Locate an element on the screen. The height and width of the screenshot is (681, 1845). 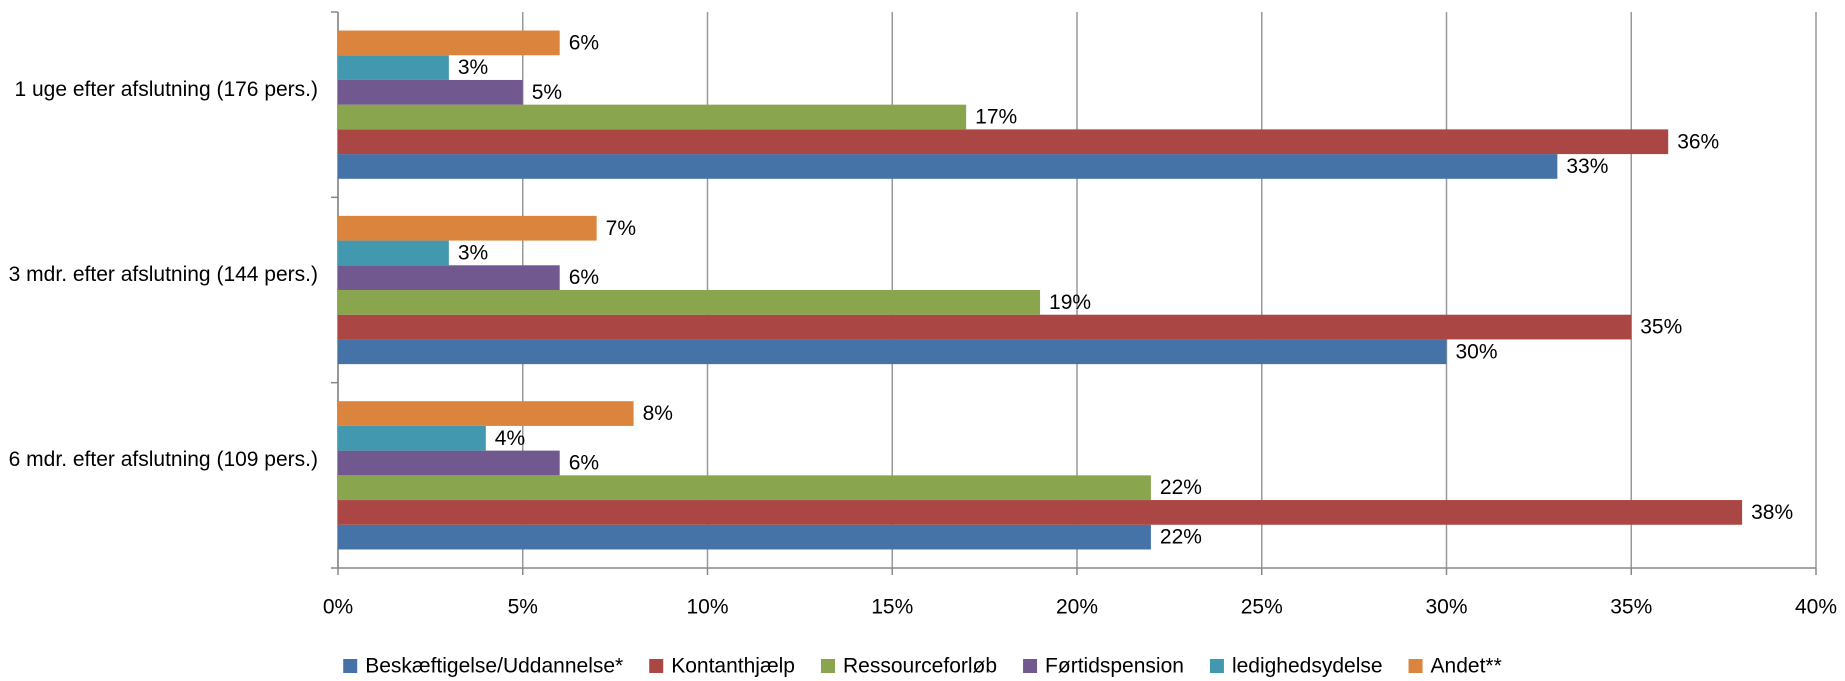
x-tick-label: 5% is located at coordinates (523, 607).